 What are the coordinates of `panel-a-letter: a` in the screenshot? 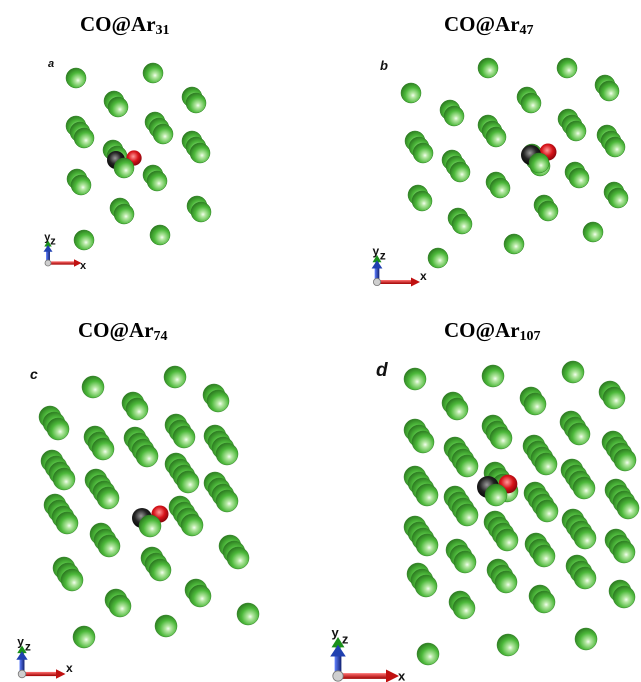 It's located at (51, 64).